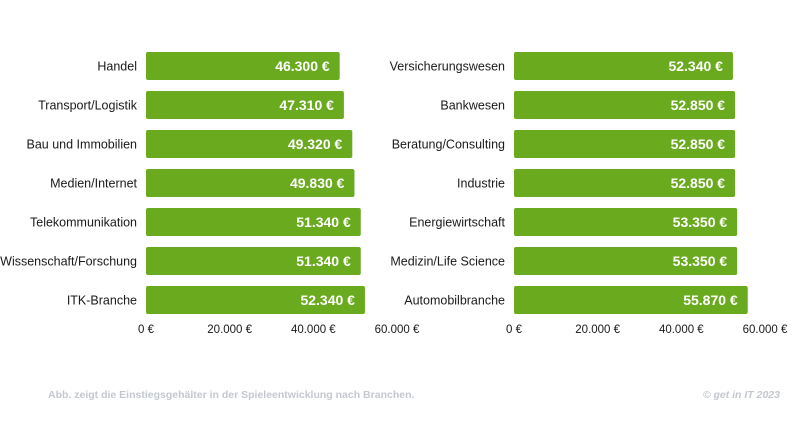  Describe the element at coordinates (68, 262) in the screenshot. I see `category-label: Wissenschaft/Forschung` at that location.